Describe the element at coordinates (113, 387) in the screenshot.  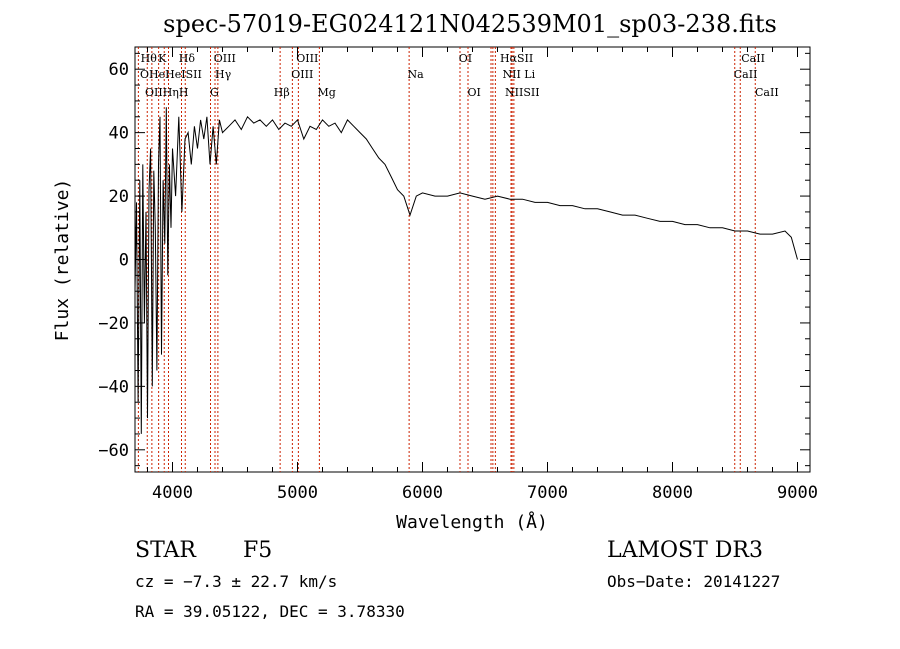
I see `y-tick-label: −40` at that location.